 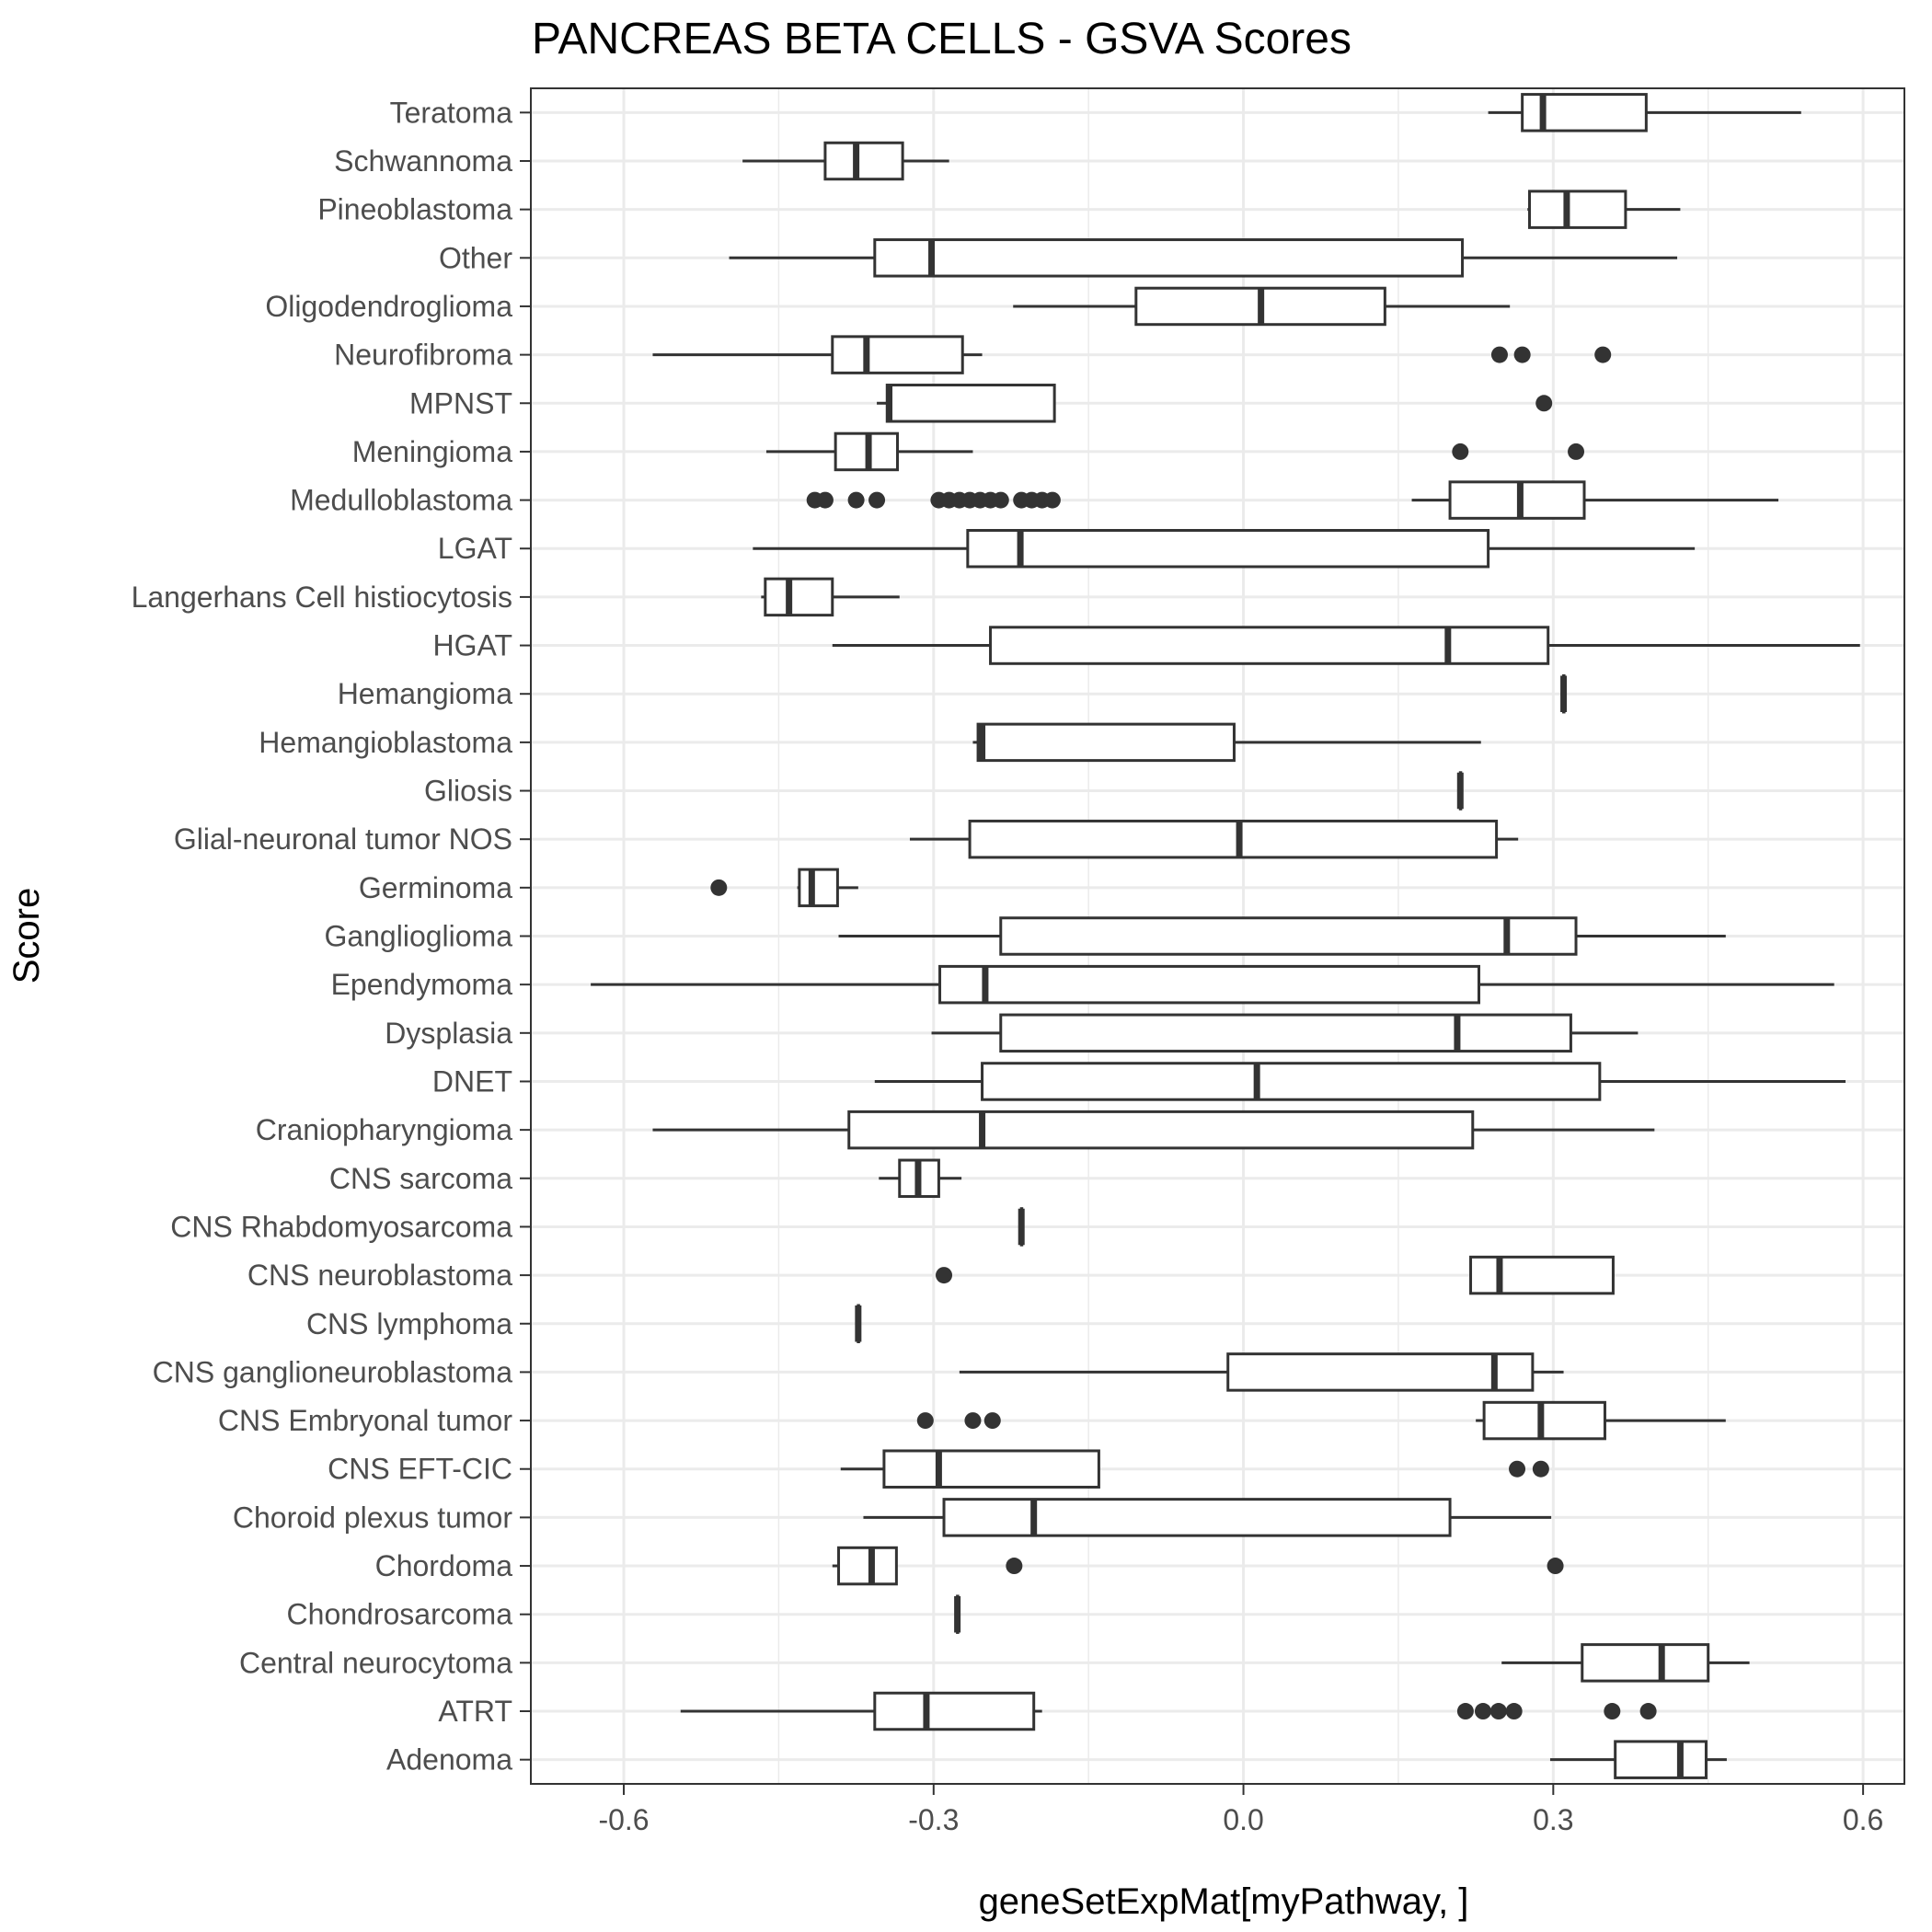 What do you see at coordinates (784, 888) in the screenshot?
I see `boxplot-germinoma` at bounding box center [784, 888].